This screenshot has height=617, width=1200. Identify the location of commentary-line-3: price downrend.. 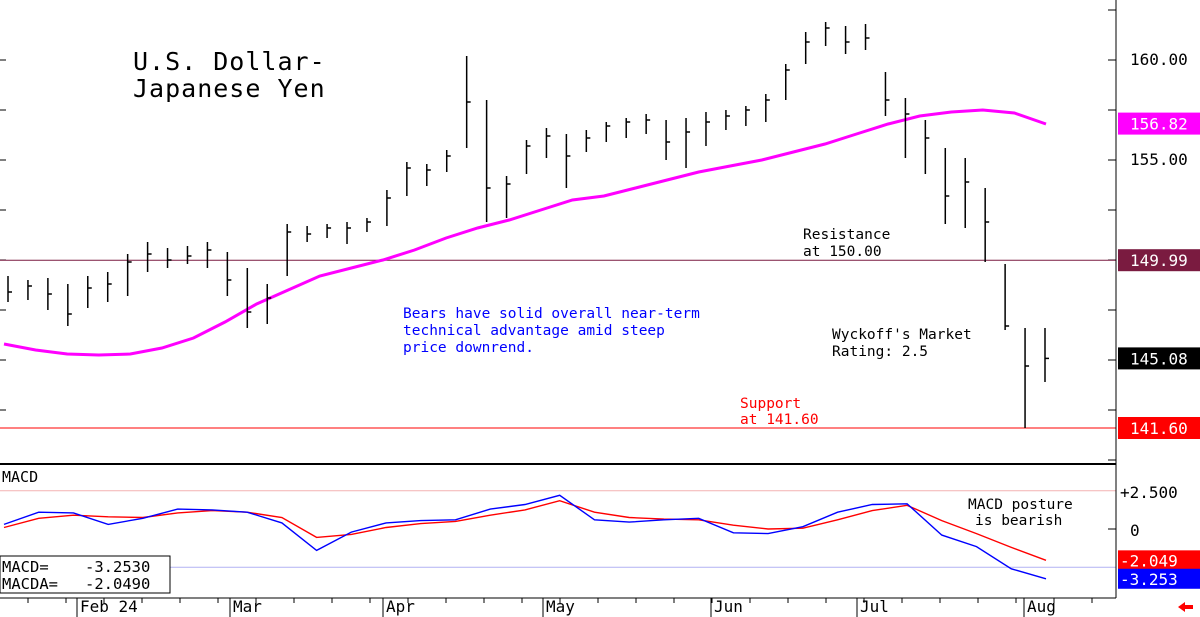
(468, 348).